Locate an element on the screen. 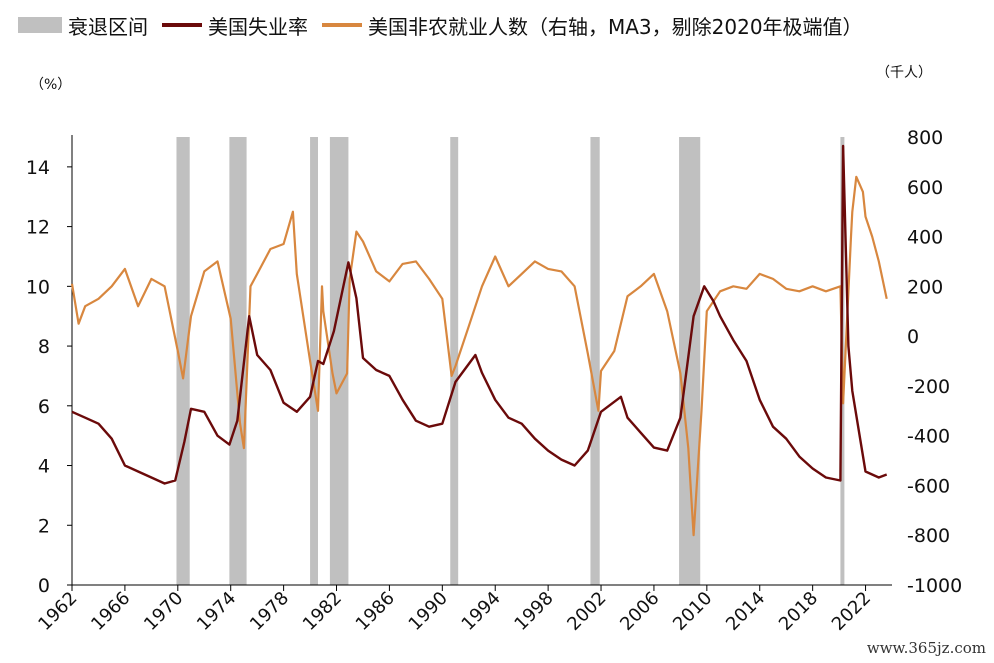 The height and width of the screenshot is (663, 994). right-axis-tick-label: 200 is located at coordinates (925, 287).